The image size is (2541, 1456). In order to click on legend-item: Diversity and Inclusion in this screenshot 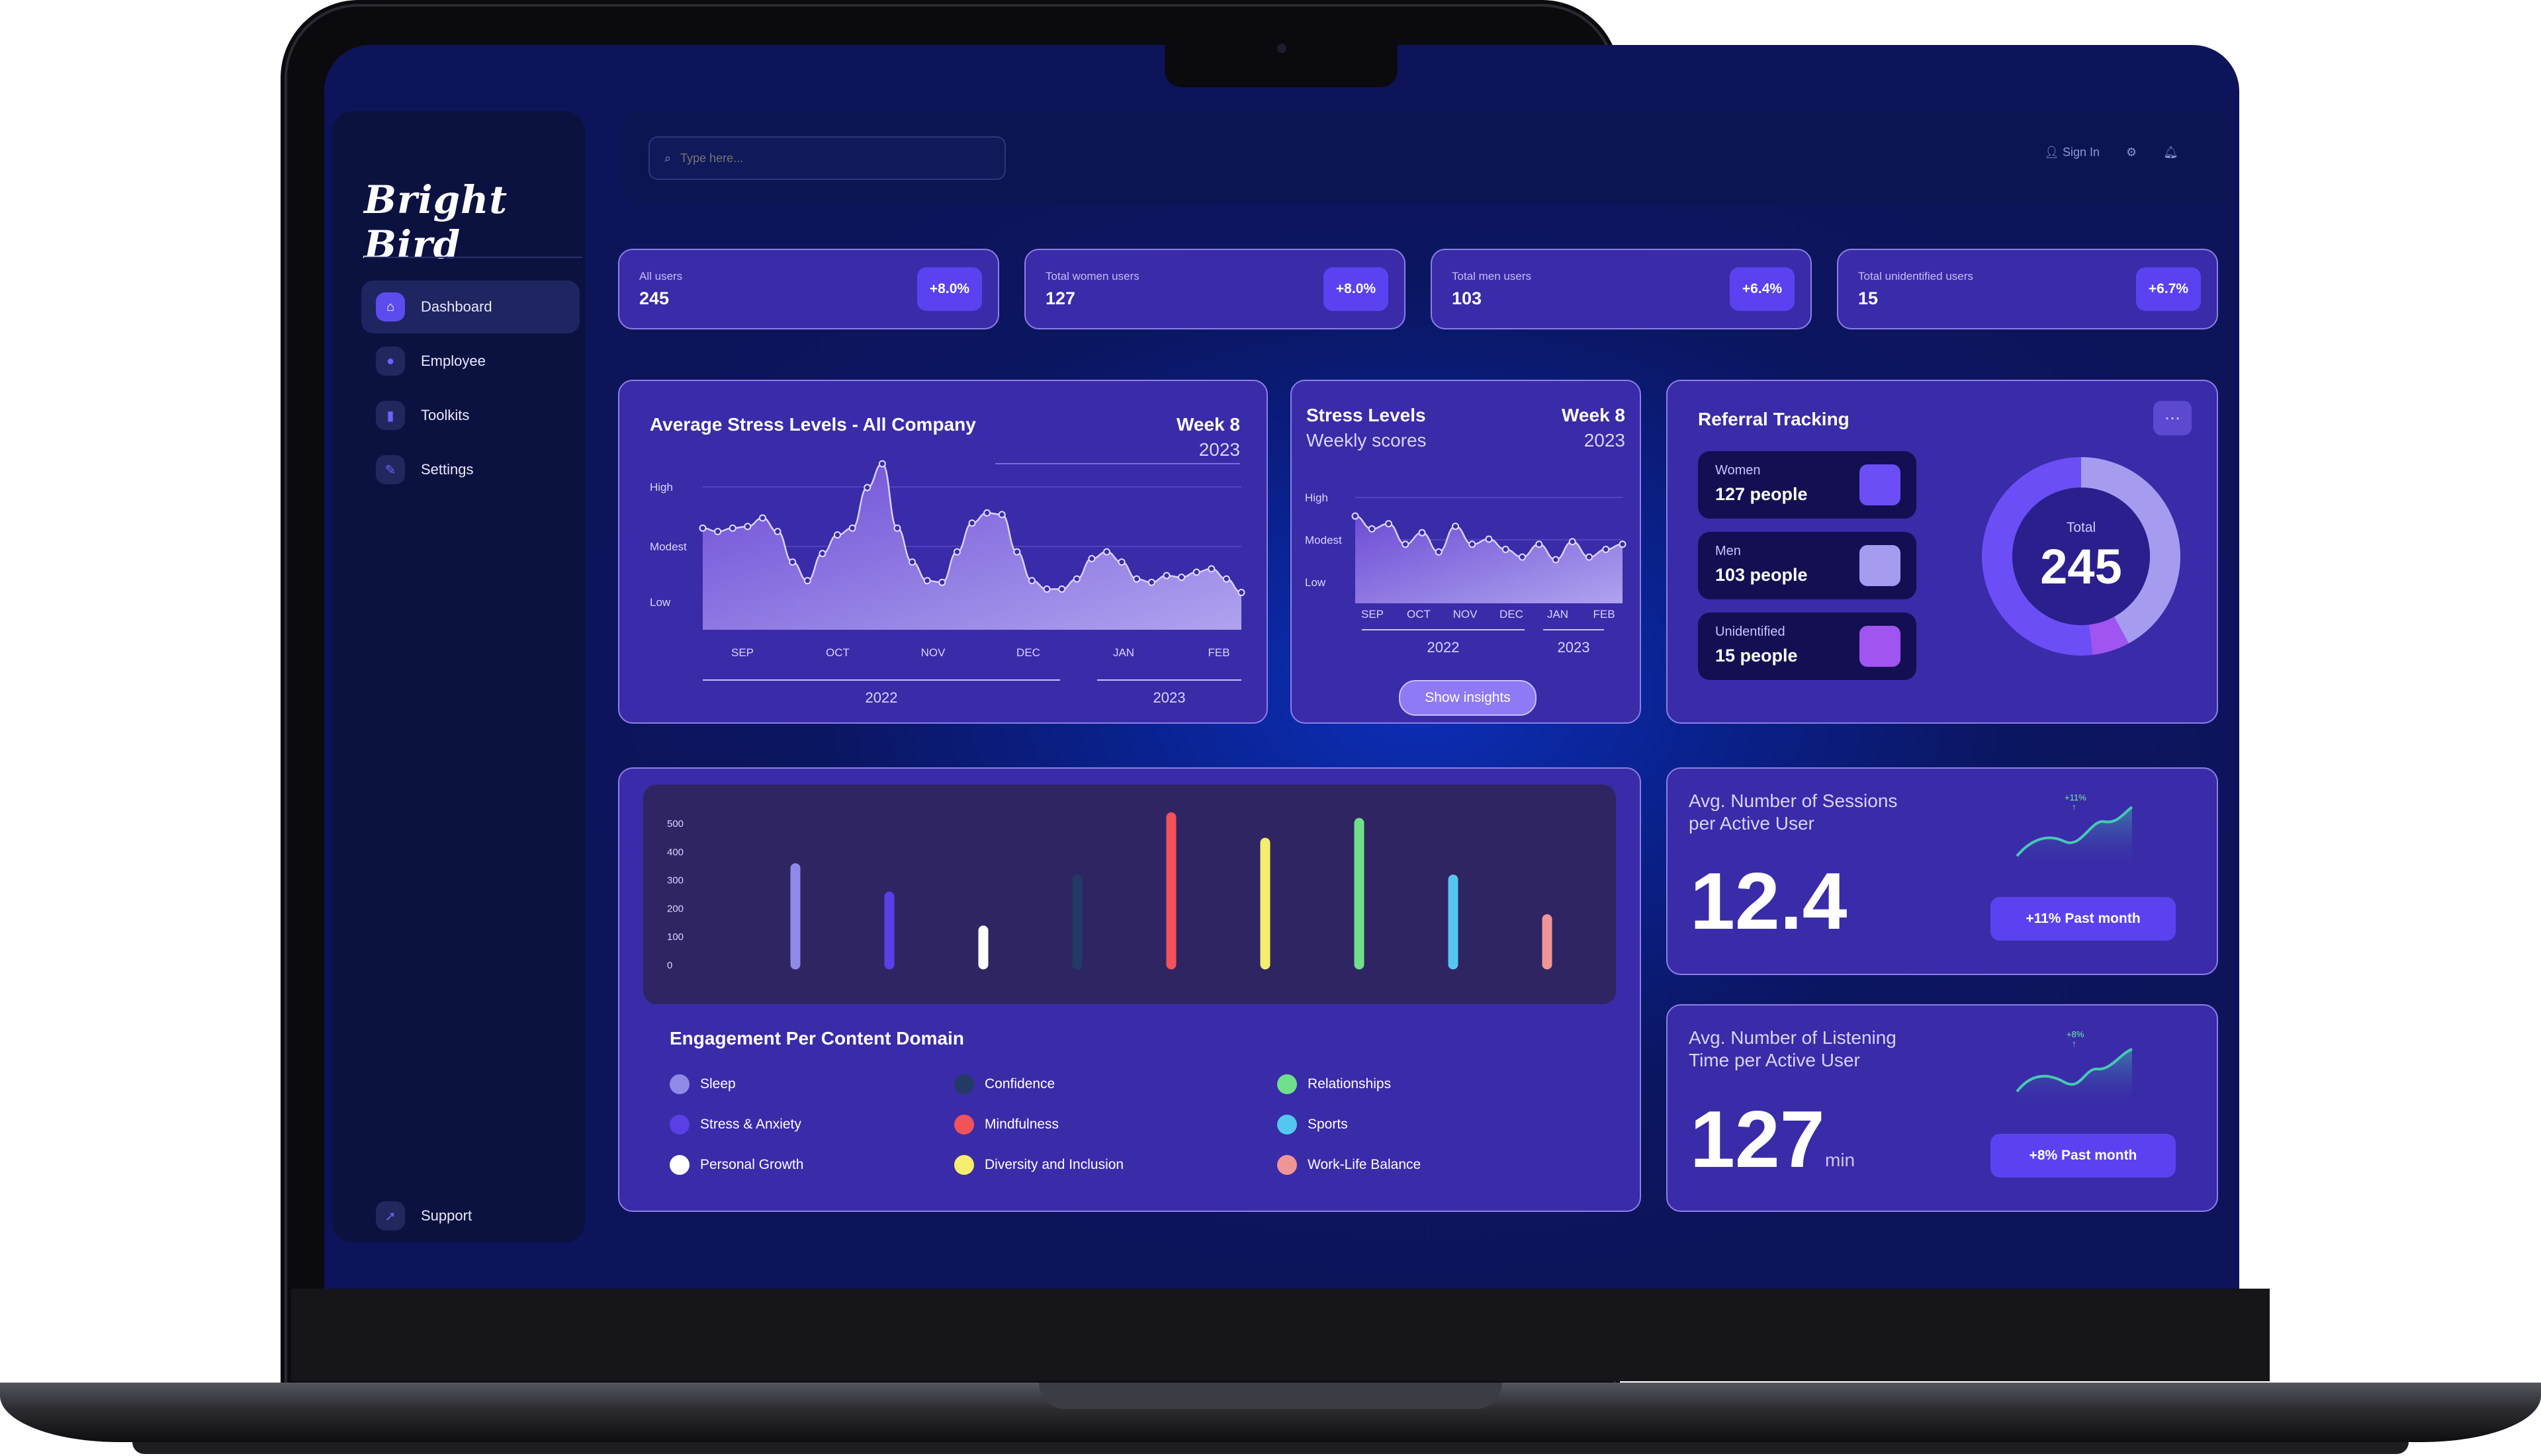, I will do `click(1039, 1165)`.